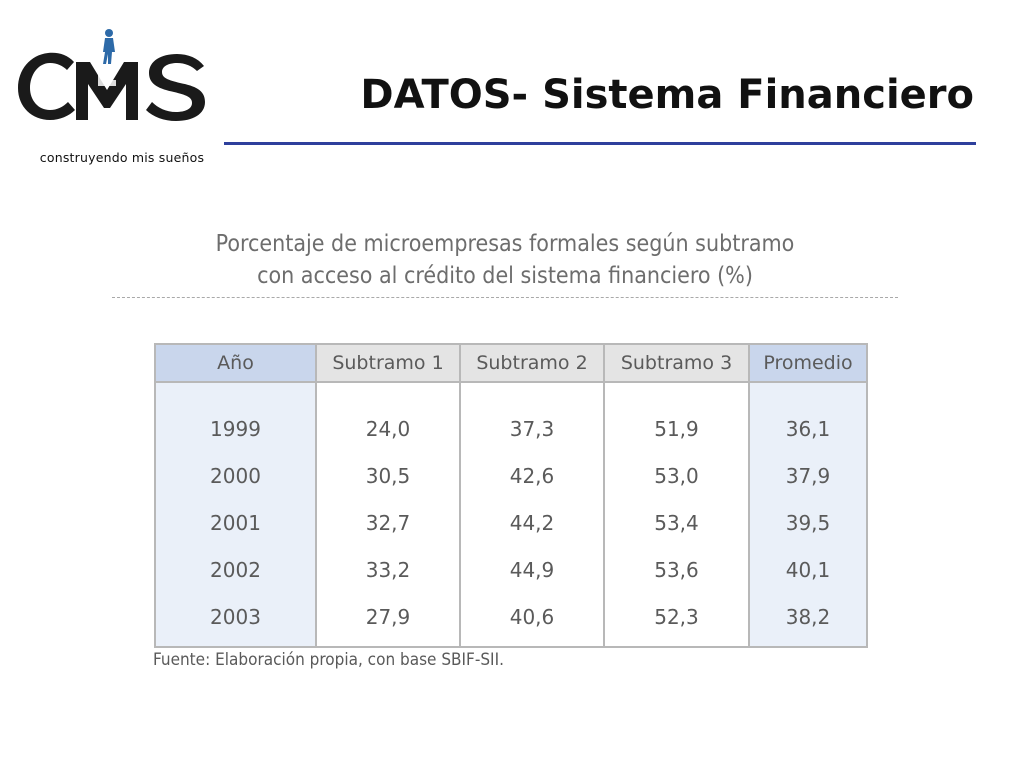 The image size is (1024, 768). I want to click on cms-logo: construyendo mis sueños, so click(112, 96).